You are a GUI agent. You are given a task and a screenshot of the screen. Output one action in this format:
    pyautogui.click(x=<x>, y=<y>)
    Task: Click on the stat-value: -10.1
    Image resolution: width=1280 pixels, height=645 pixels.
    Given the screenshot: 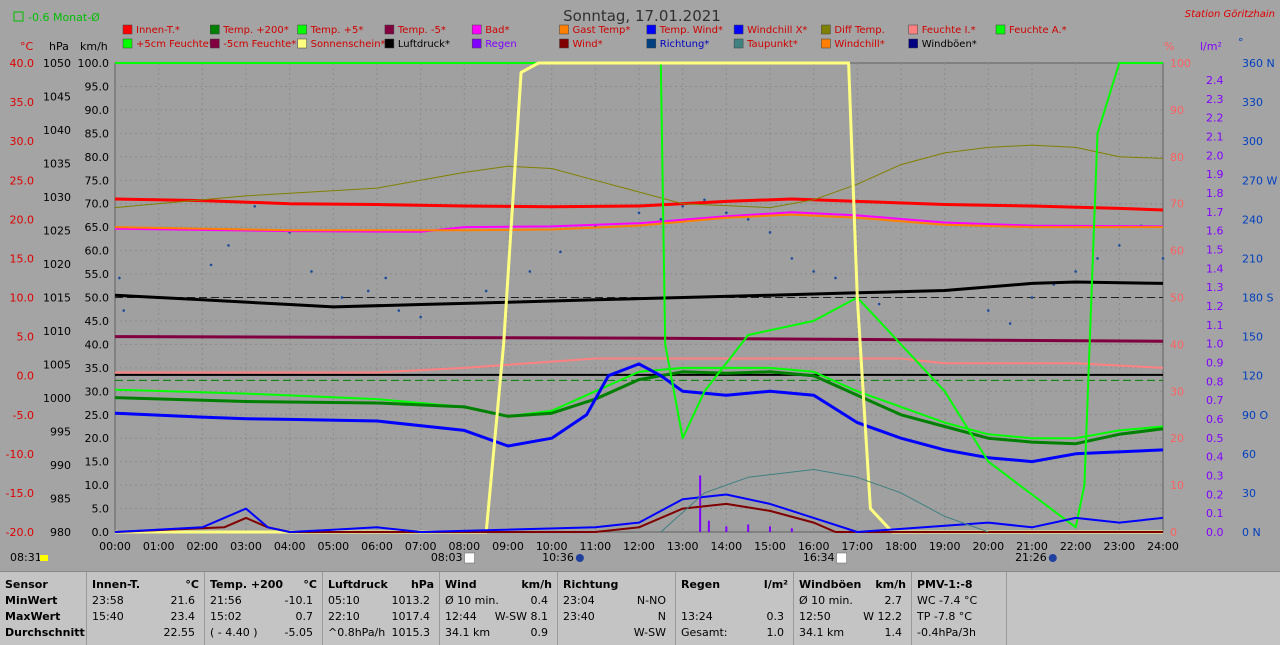 What is the action you would take?
    pyautogui.click(x=298, y=600)
    